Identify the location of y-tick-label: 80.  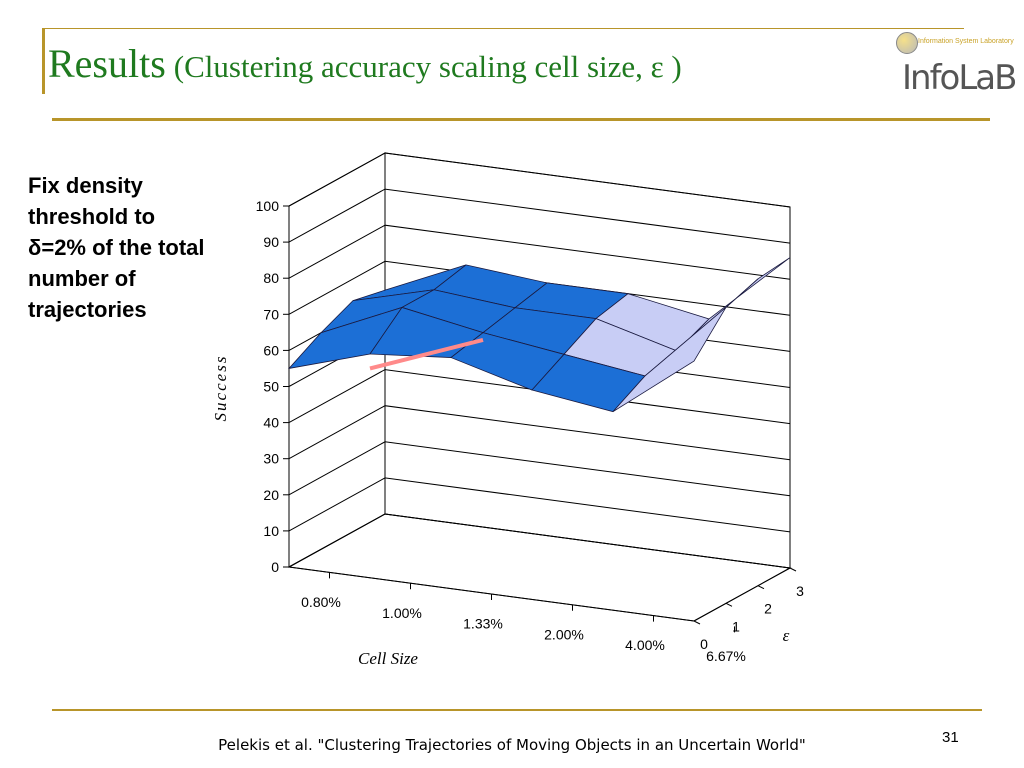
(271, 278).